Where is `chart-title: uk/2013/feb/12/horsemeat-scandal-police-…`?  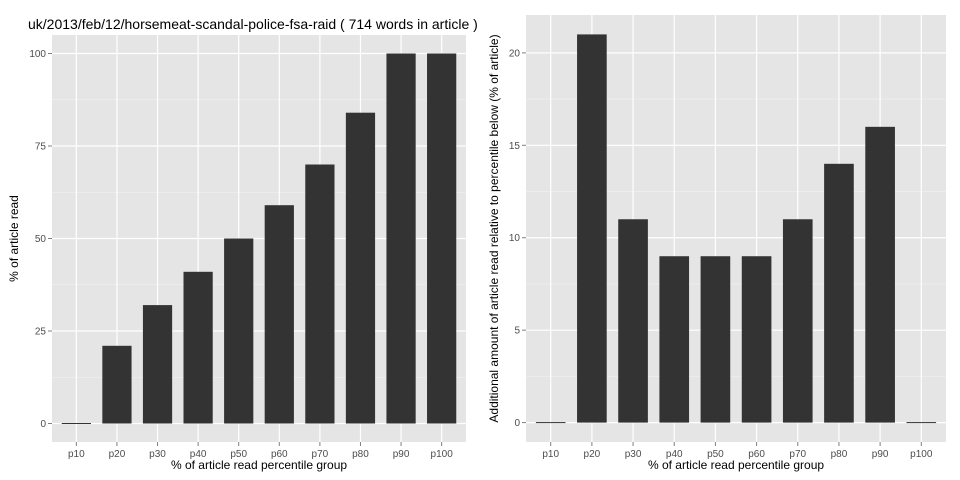
chart-title: uk/2013/feb/12/horsemeat-scandal-police-… is located at coordinates (253, 24).